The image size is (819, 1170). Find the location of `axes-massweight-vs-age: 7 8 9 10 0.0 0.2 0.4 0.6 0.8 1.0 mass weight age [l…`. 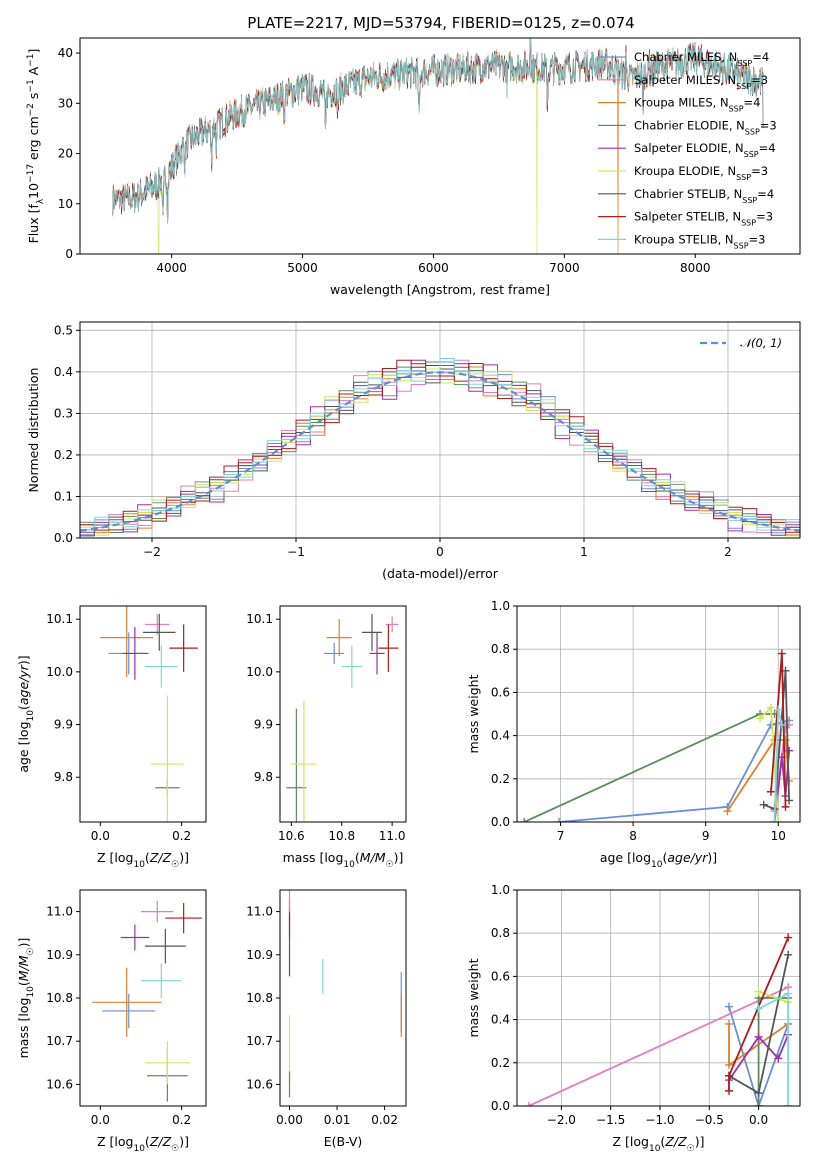

axes-massweight-vs-age: 7 8 9 10 0.0 0.2 0.4 0.6 0.8 1.0 mass weight age [l… is located at coordinates (633, 734).